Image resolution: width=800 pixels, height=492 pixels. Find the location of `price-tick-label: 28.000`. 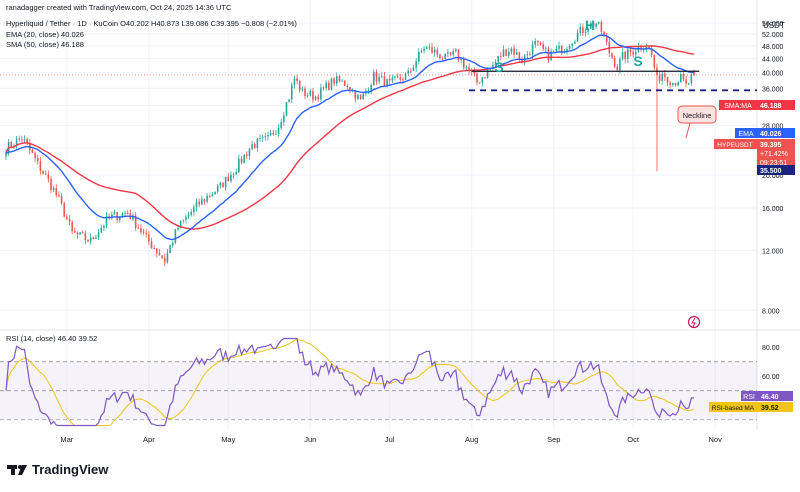

price-tick-label: 28.000 is located at coordinates (773, 126).